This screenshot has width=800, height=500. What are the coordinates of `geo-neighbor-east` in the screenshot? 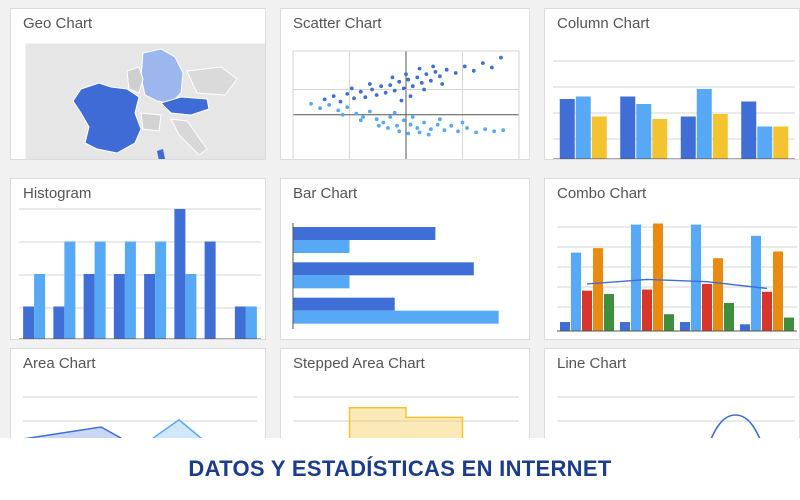 It's located at (212, 81).